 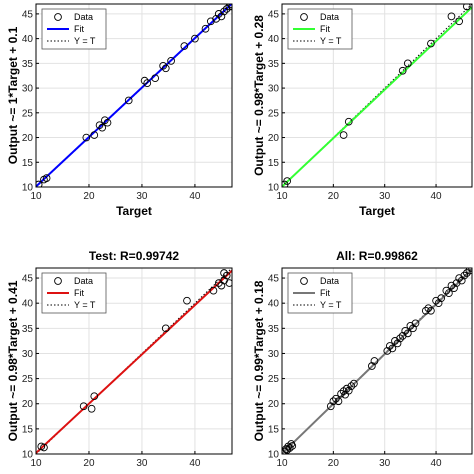 I want to click on y-axis-label: Output ~= 0.98*Target + 0.41, so click(x=13, y=360).